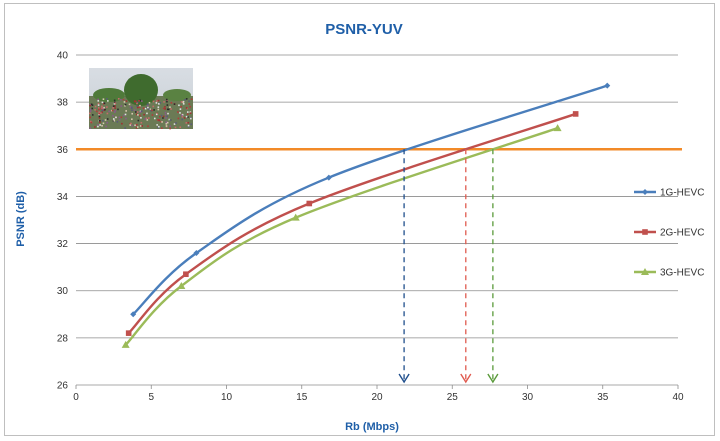  What do you see at coordinates (378, 394) in the screenshot?
I see `x-axis-ticks: 0 5 10 15 20 25 30 35 40` at bounding box center [378, 394].